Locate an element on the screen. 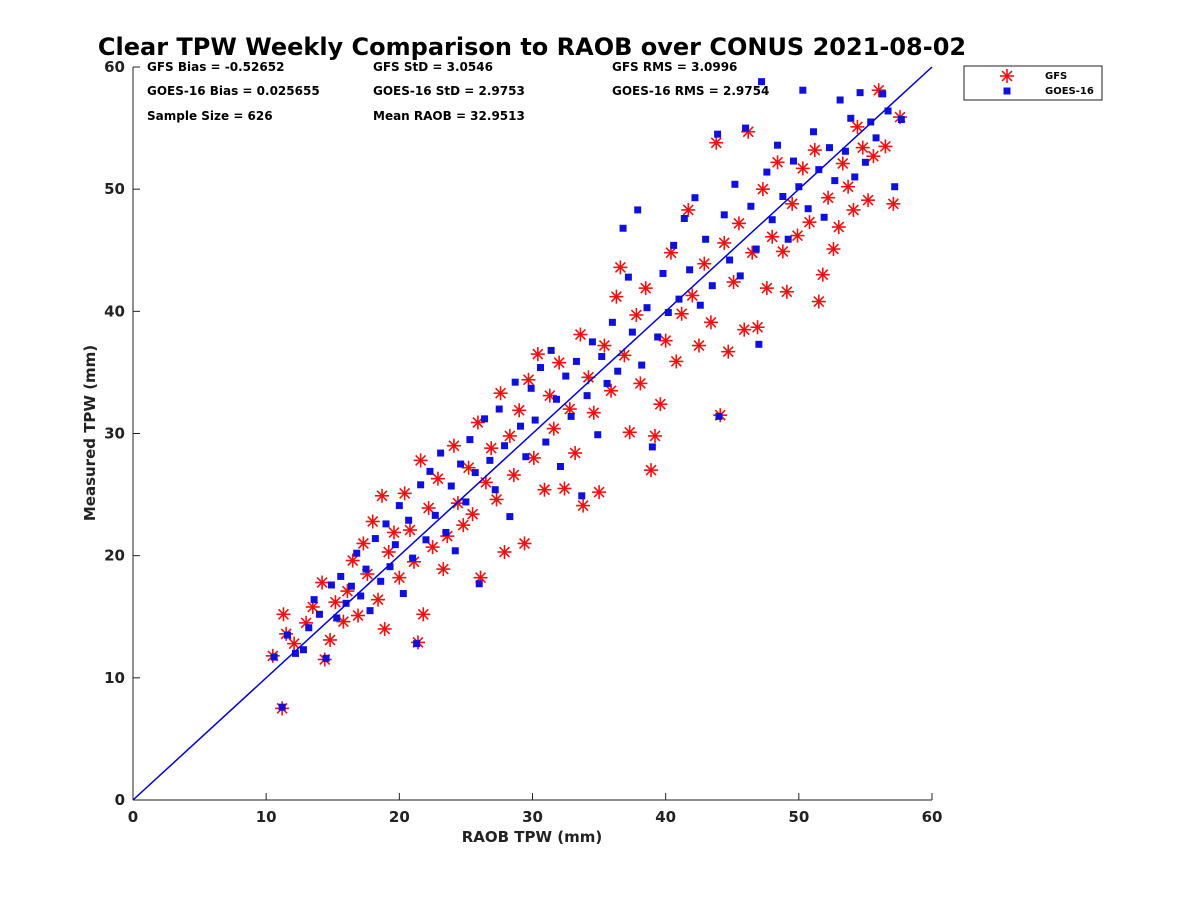 The image size is (1200, 900). x-tick-label: 0 is located at coordinates (133, 817).